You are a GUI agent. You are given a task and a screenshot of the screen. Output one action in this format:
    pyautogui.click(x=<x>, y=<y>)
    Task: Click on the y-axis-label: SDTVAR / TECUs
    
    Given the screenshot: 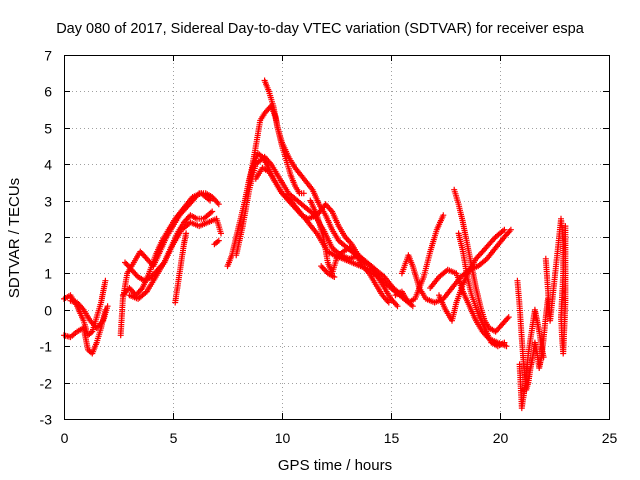 What is the action you would take?
    pyautogui.click(x=14, y=238)
    